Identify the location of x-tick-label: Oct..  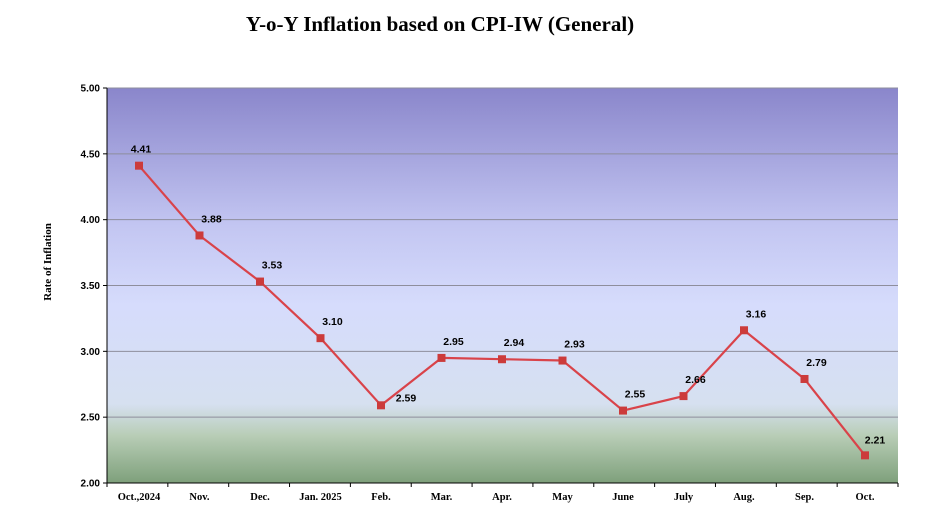
(865, 497).